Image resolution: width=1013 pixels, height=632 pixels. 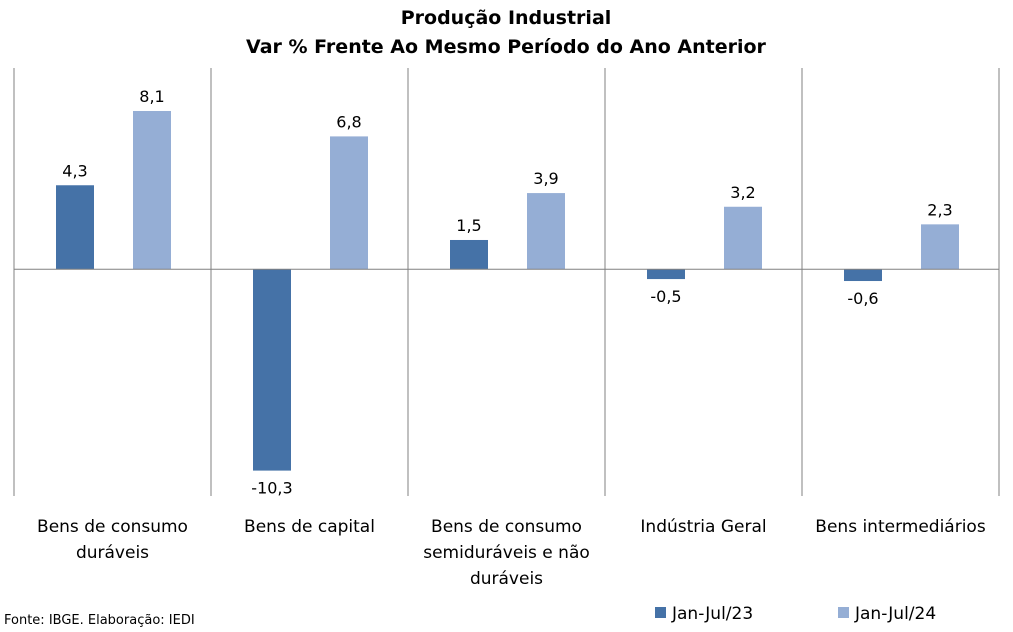 I want to click on category-label-line: Bens de capital, so click(x=309, y=527).